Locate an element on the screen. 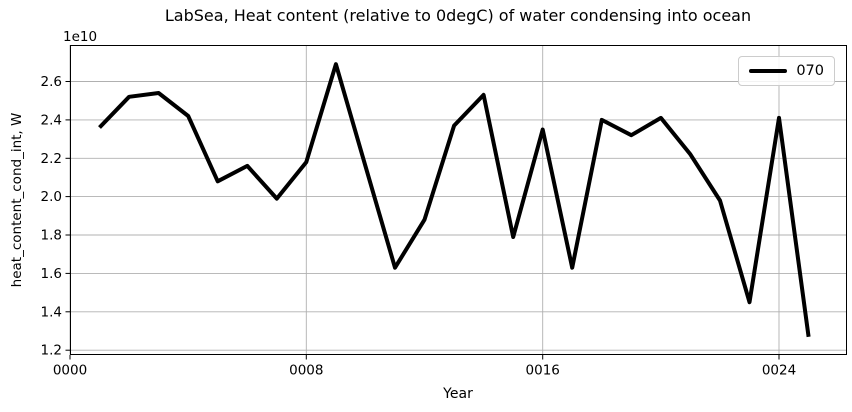  y-tick-label: 2.6 is located at coordinates (51, 82).